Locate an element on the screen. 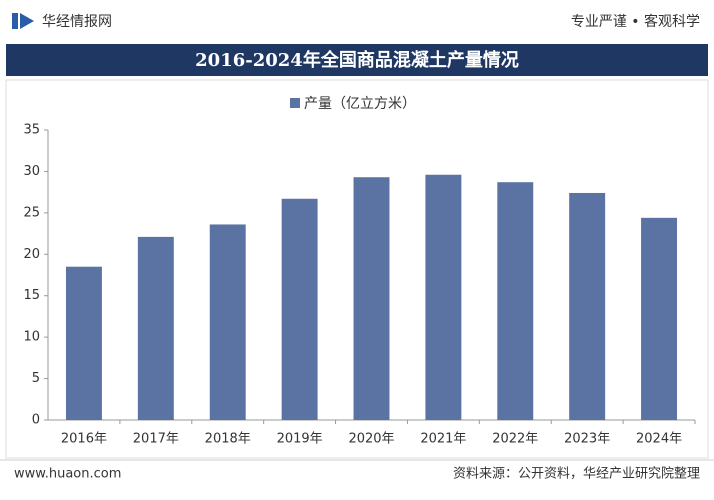 The height and width of the screenshot is (500, 714). x-tick-label: 2016年 is located at coordinates (84, 439).